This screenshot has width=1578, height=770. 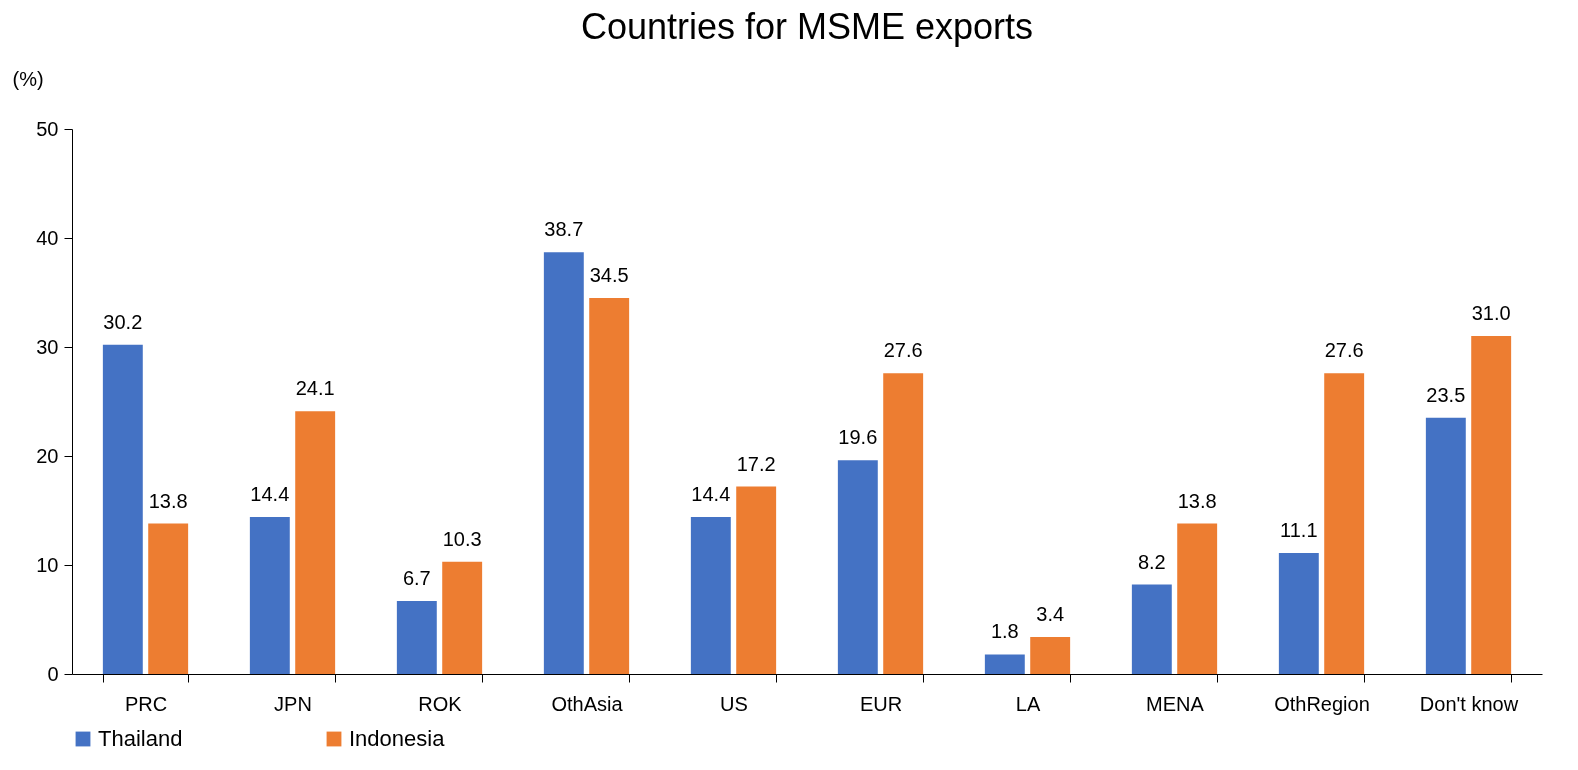 I want to click on data-label: 10.3, so click(x=462, y=538).